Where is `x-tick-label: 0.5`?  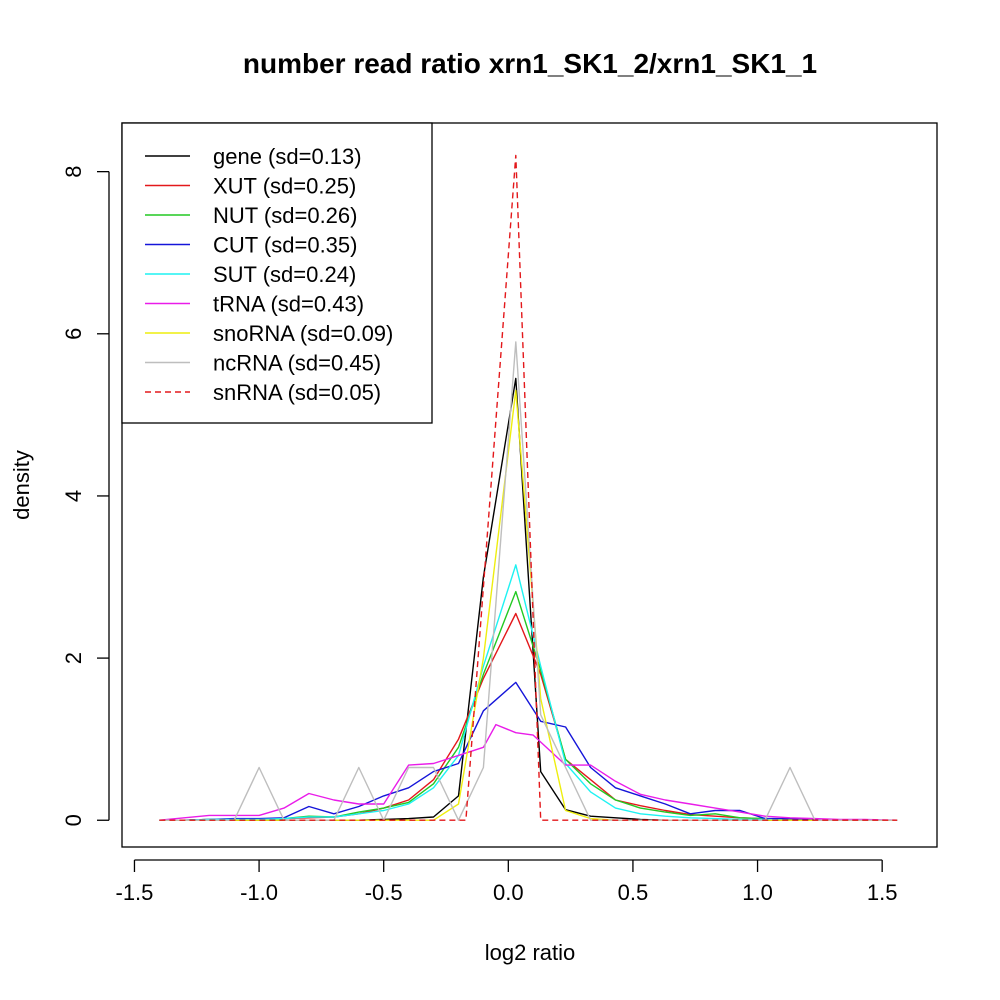 x-tick-label: 0.5 is located at coordinates (633, 892).